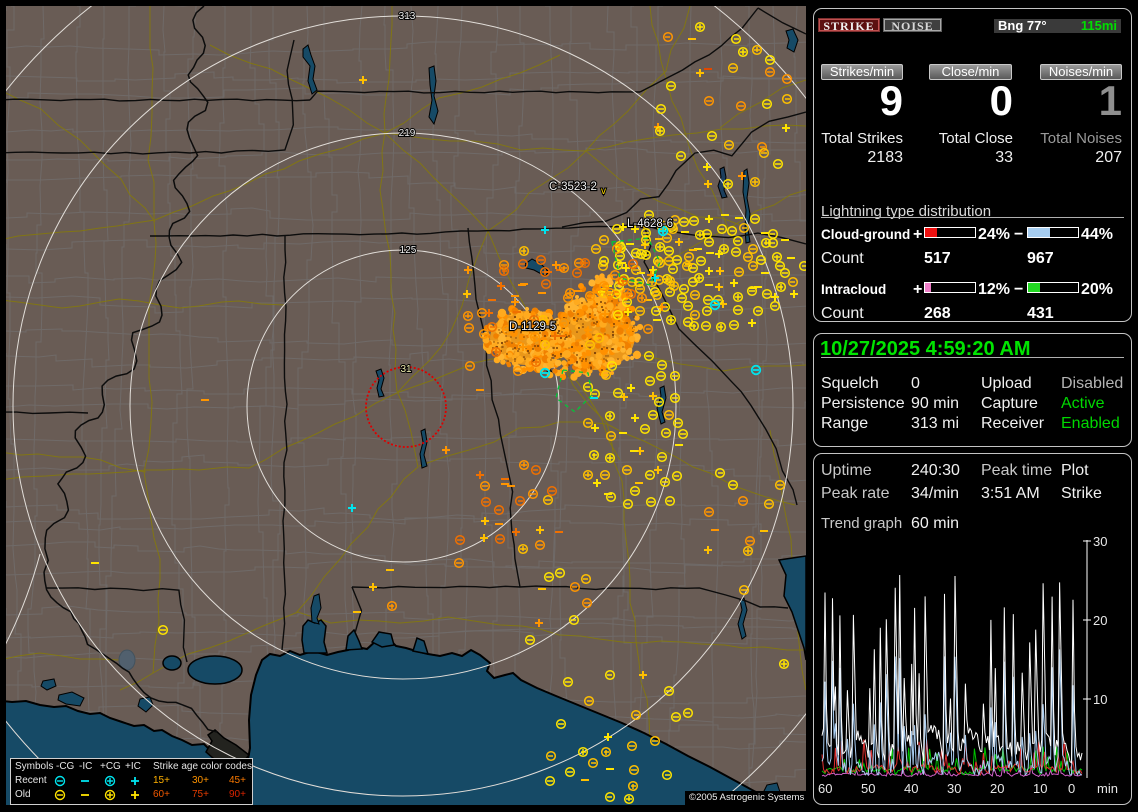  What do you see at coordinates (603, 191) in the screenshot?
I see `svg-text: v` at bounding box center [603, 191].